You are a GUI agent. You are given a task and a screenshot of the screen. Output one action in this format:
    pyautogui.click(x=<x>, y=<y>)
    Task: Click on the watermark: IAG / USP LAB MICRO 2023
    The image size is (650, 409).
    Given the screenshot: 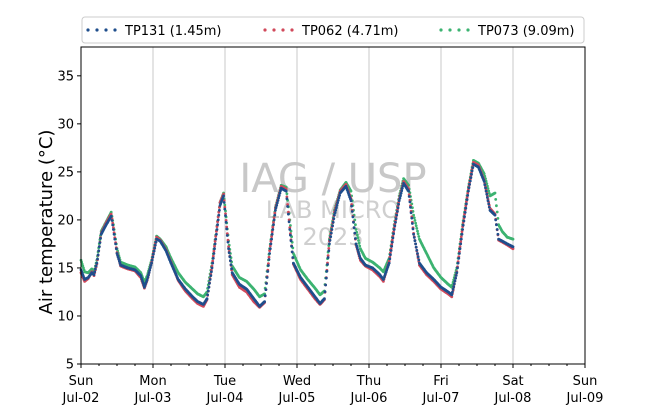 What is the action you would take?
    pyautogui.click(x=332, y=203)
    